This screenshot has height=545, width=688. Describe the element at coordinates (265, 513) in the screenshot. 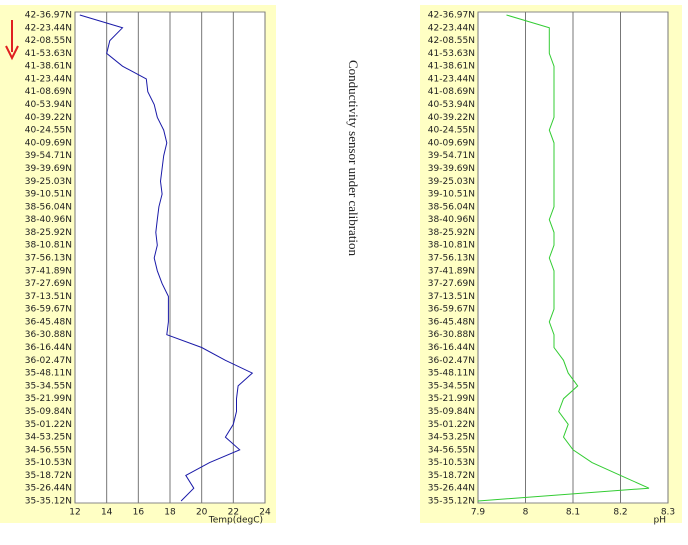

I see `x-tick-label: 24` at that location.